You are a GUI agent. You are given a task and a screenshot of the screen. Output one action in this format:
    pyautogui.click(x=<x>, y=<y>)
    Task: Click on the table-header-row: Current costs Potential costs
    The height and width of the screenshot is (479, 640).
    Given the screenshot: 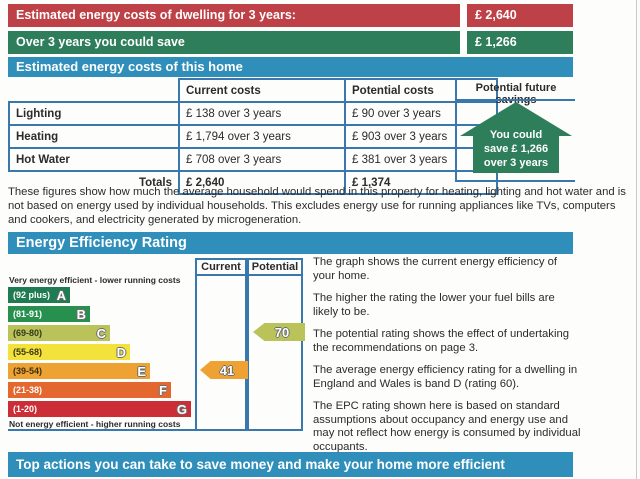 What is the action you would take?
    pyautogui.click(x=253, y=90)
    